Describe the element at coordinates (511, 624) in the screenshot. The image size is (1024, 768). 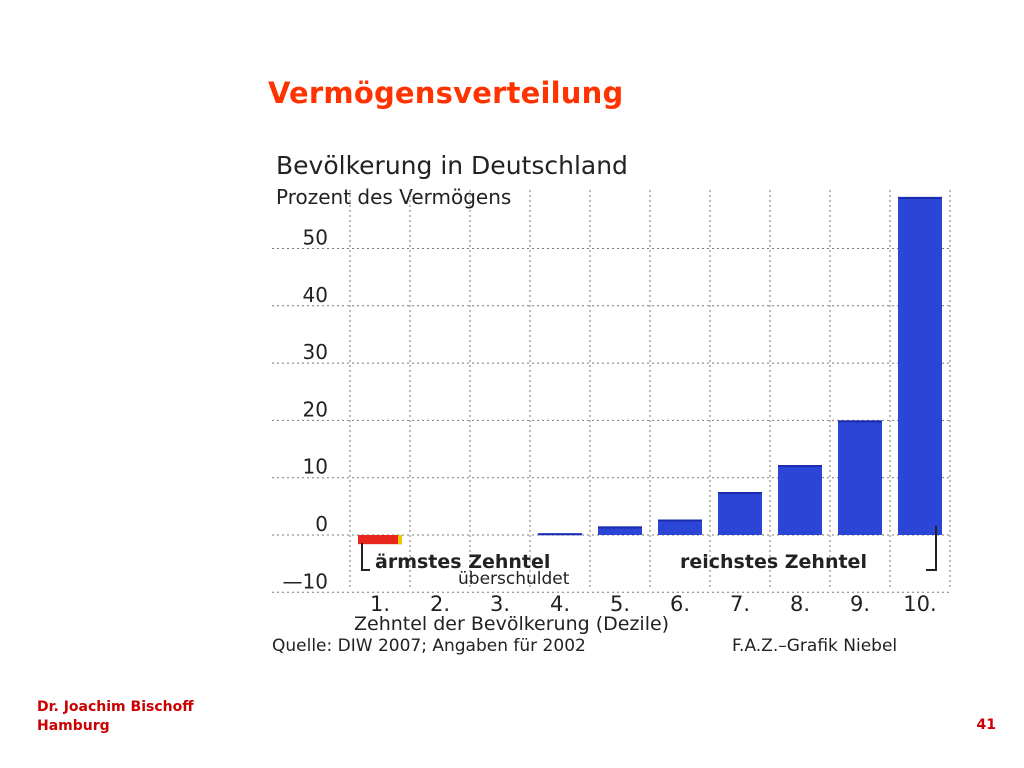
I see `x-axis-label: Zehntel der Bevölkerung (Dezile)` at that location.